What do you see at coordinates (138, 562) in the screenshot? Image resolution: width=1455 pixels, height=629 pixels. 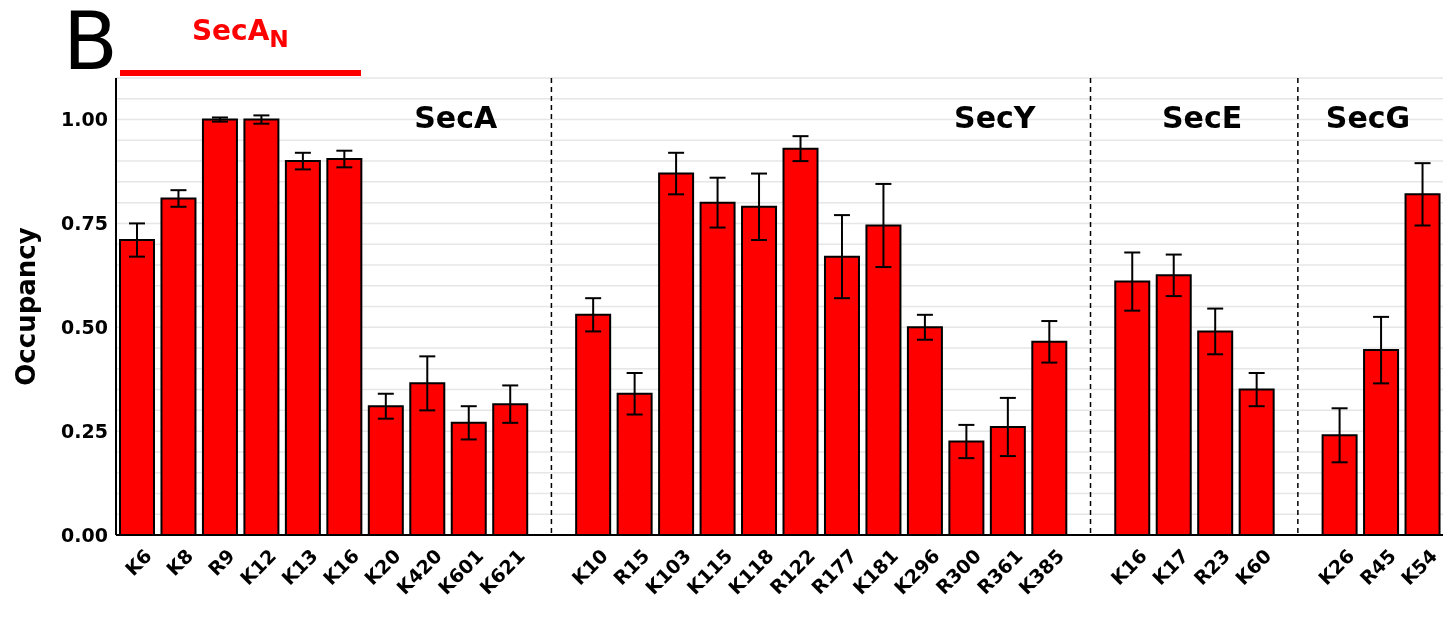 I see `x-tick-label: K6` at bounding box center [138, 562].